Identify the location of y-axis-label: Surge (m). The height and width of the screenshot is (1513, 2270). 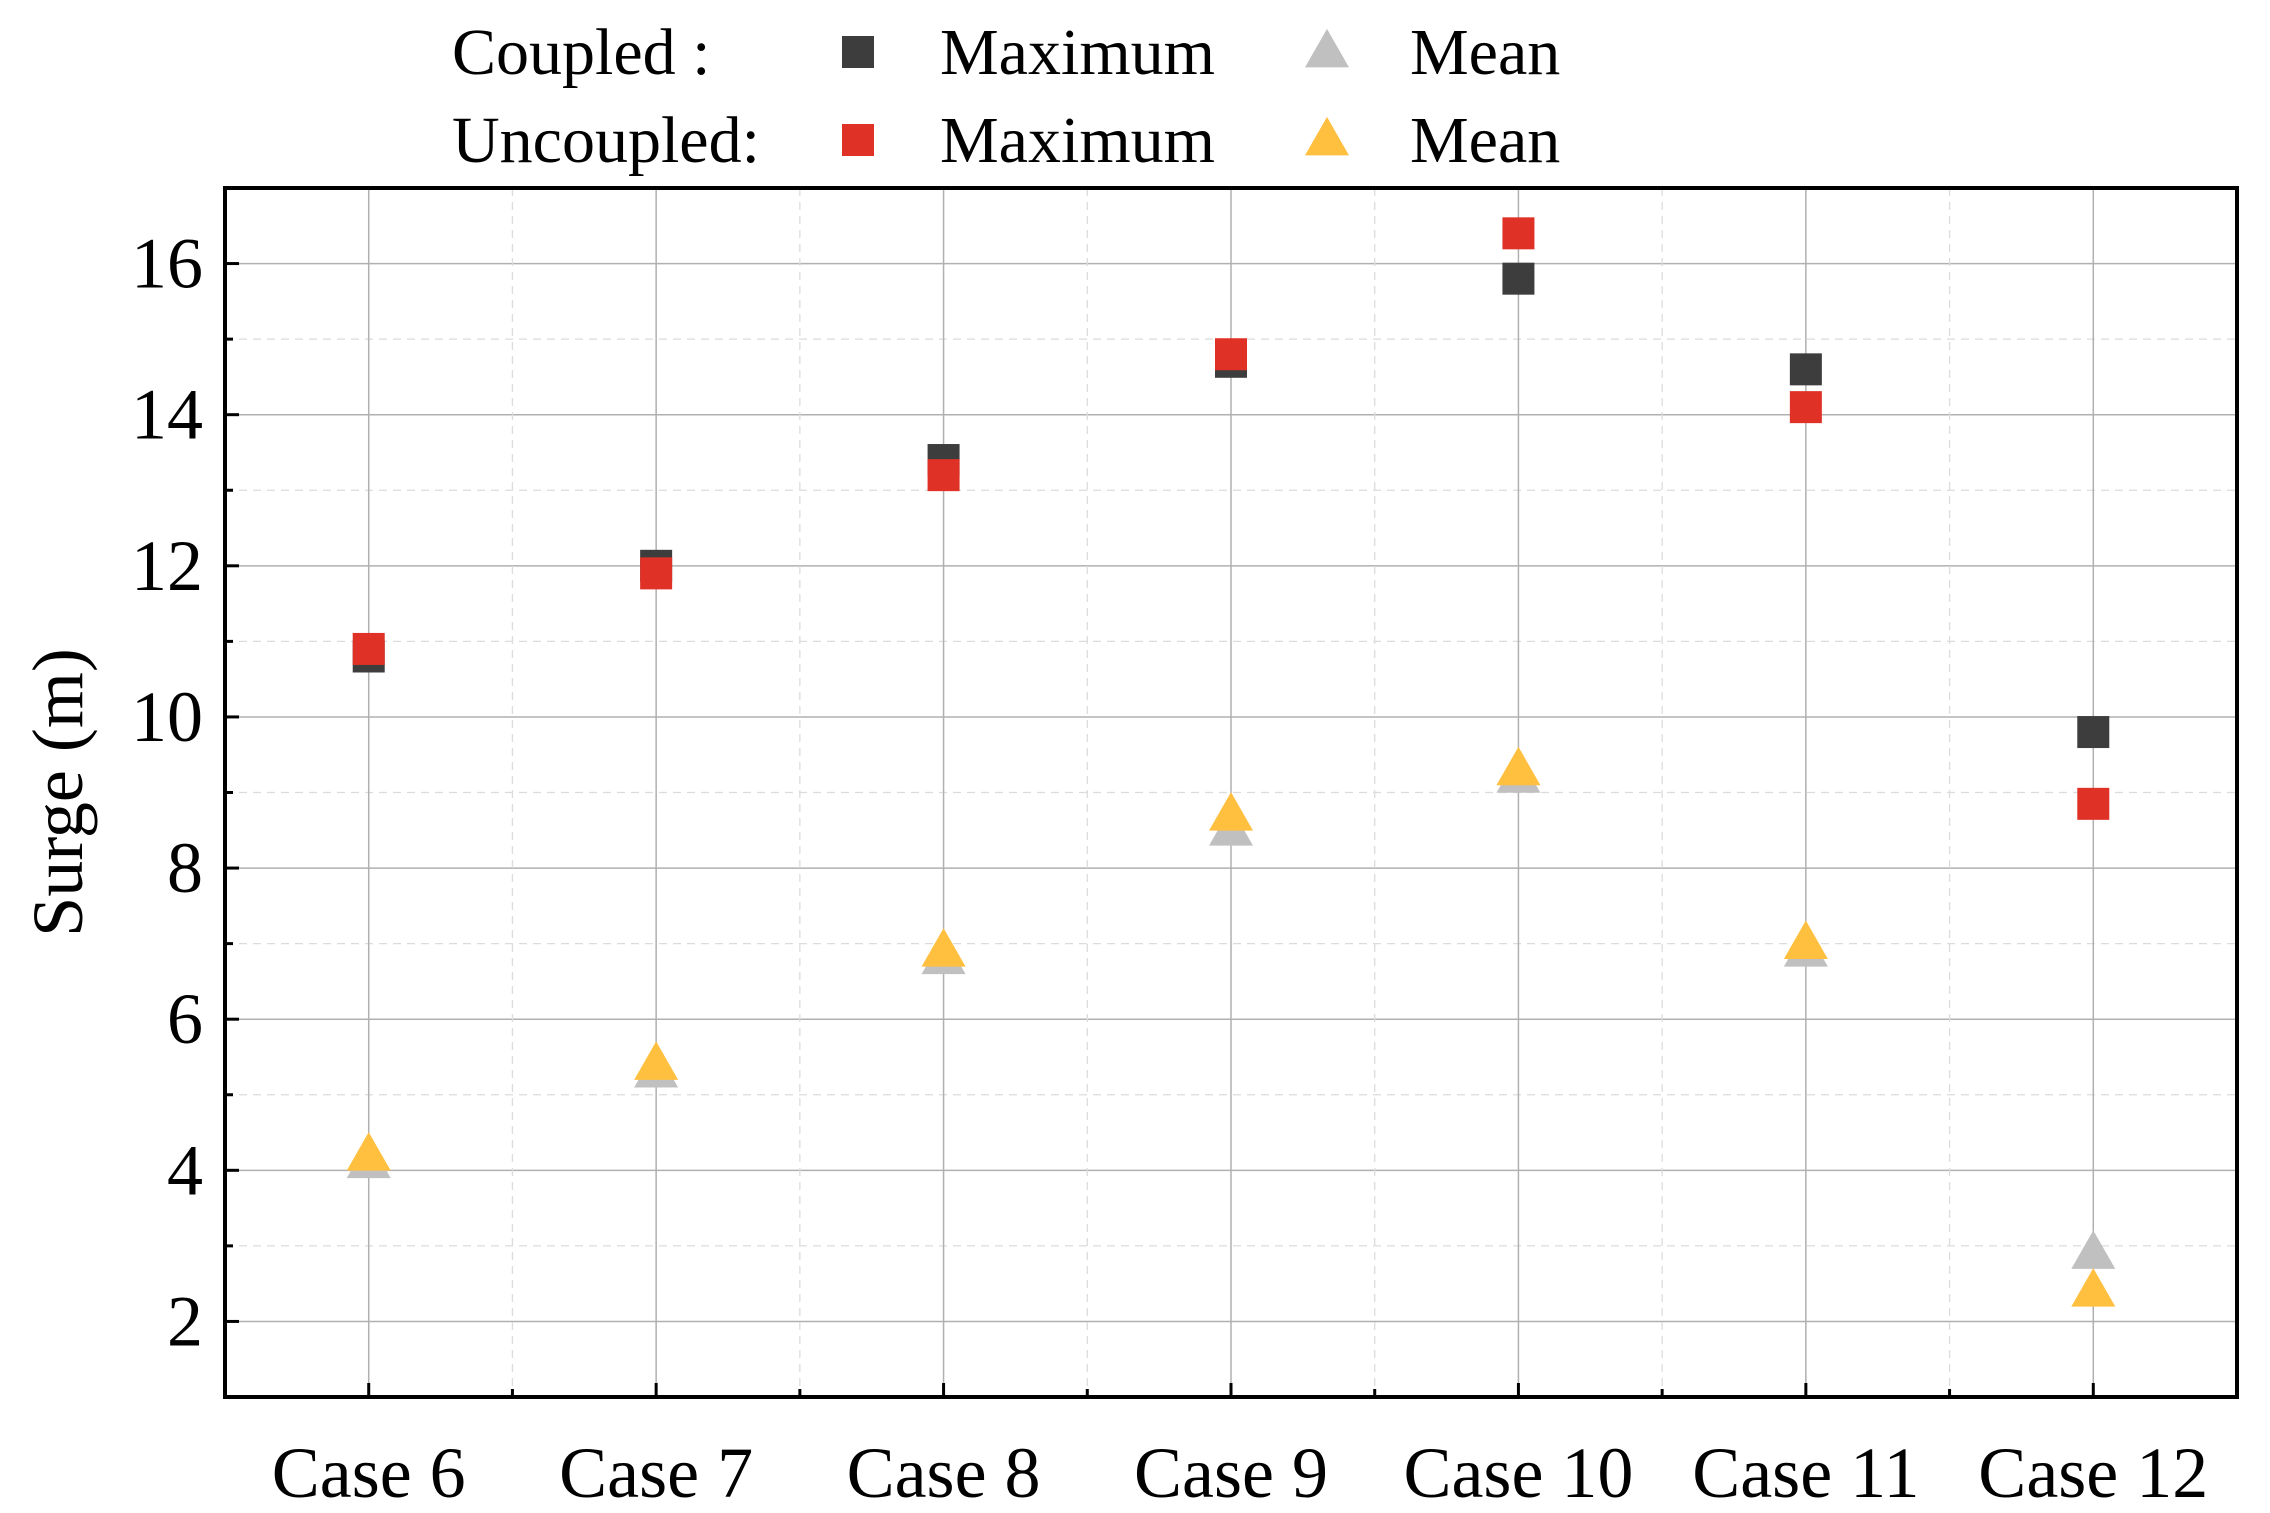
(58, 792).